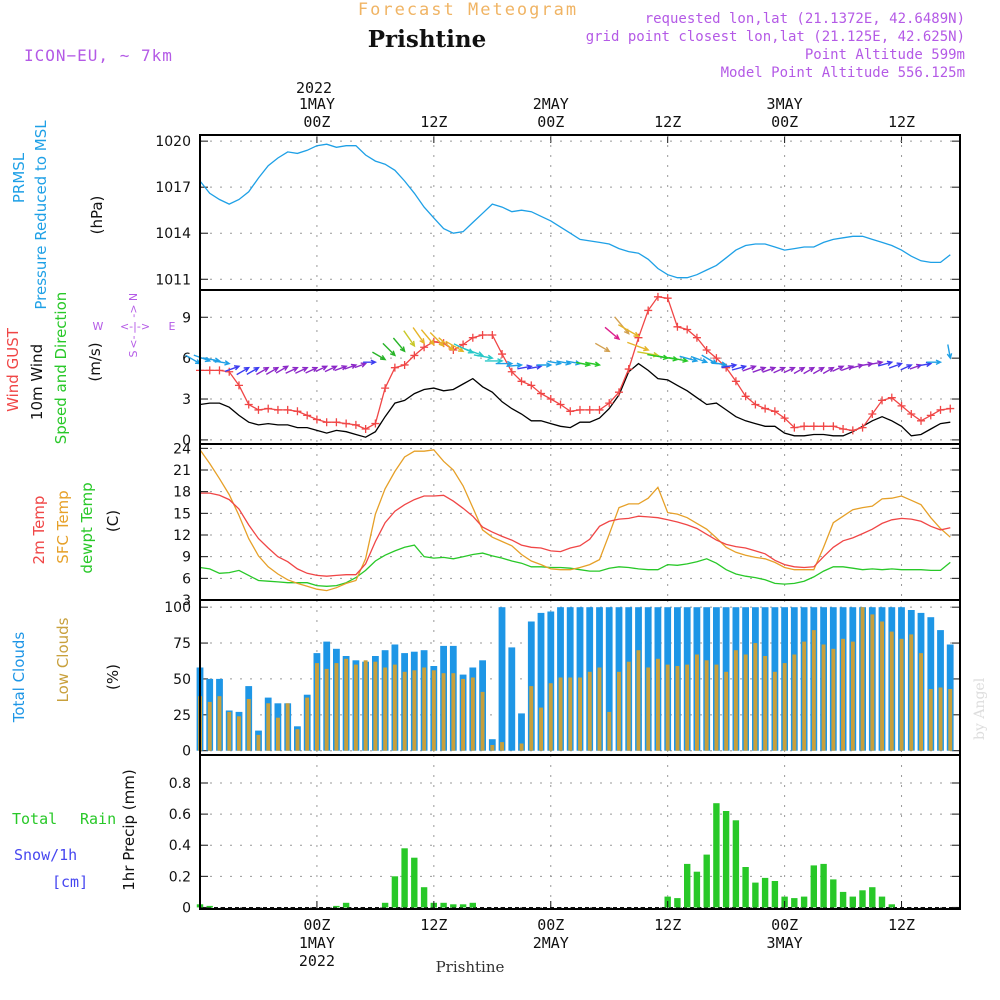 The height and width of the screenshot is (1000, 1000). Describe the element at coordinates (113, 521) in the screenshot. I see `label-celsius: (C)` at that location.